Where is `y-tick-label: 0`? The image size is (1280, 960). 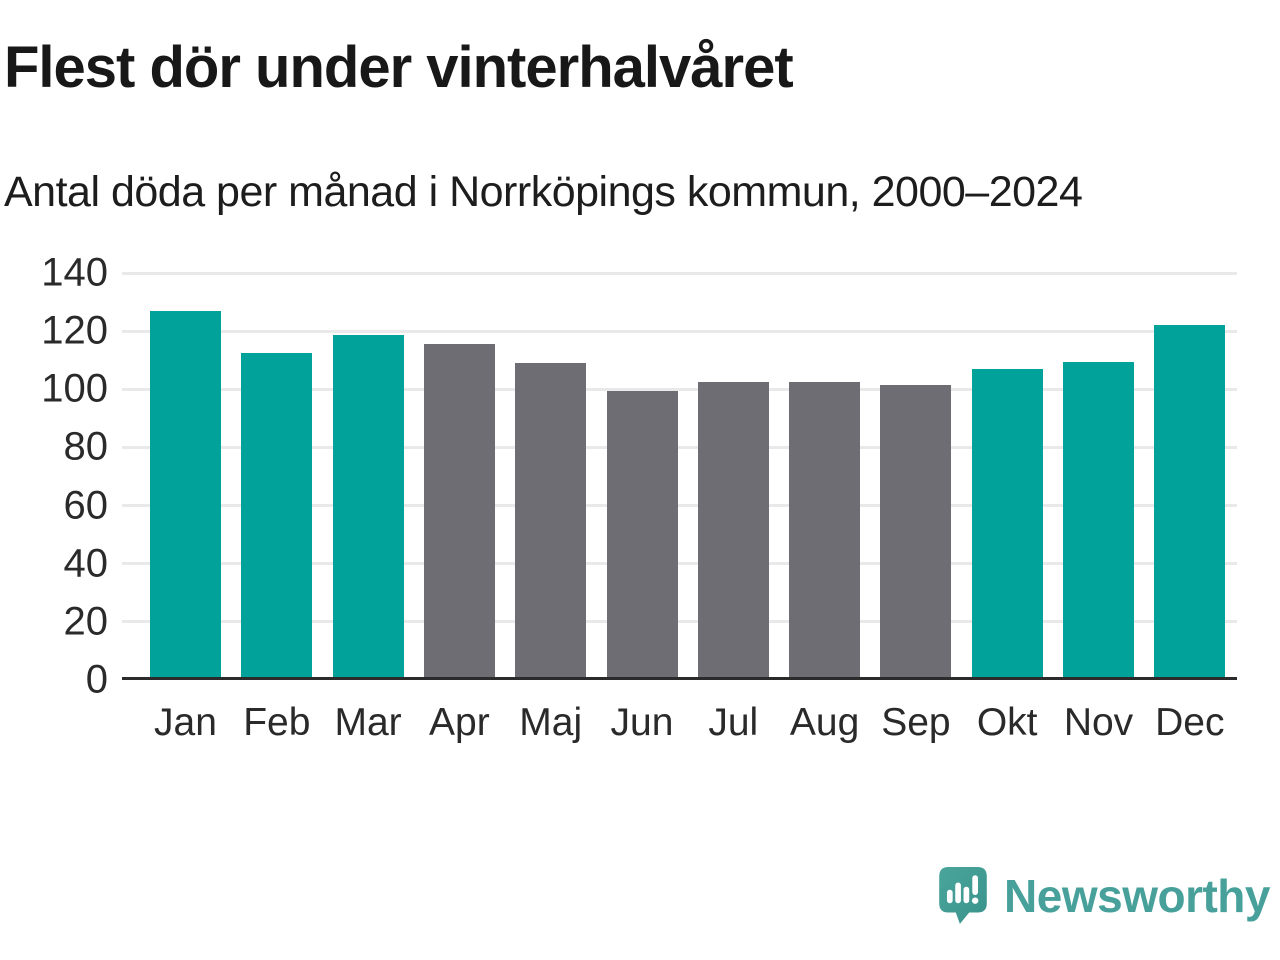
y-tick-label: 0 is located at coordinates (96, 679).